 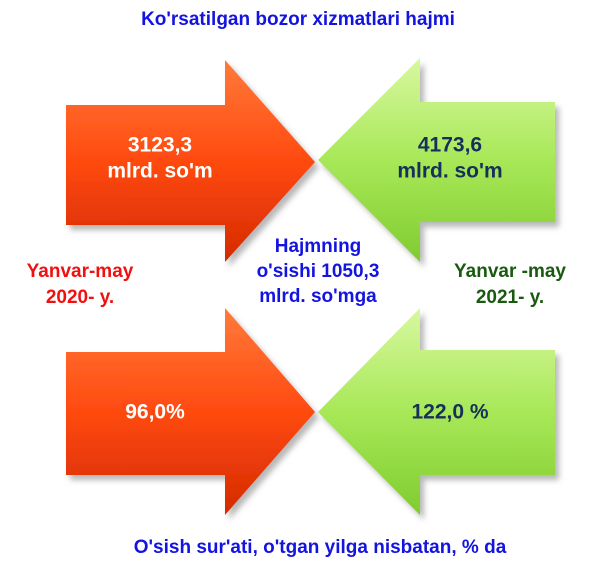 I want to click on volume-value: 3123,3, so click(x=160, y=145).